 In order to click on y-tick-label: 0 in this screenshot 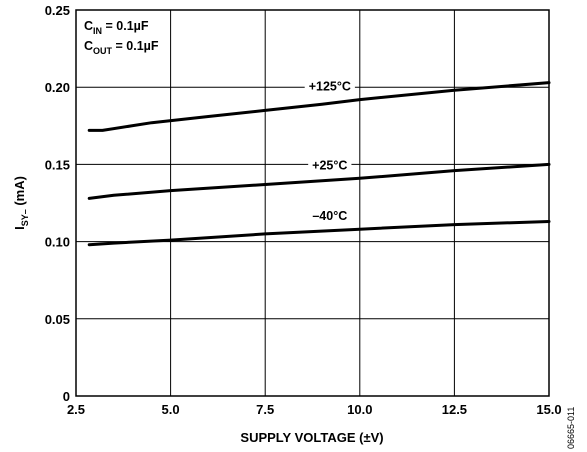, I will do `click(66, 396)`.